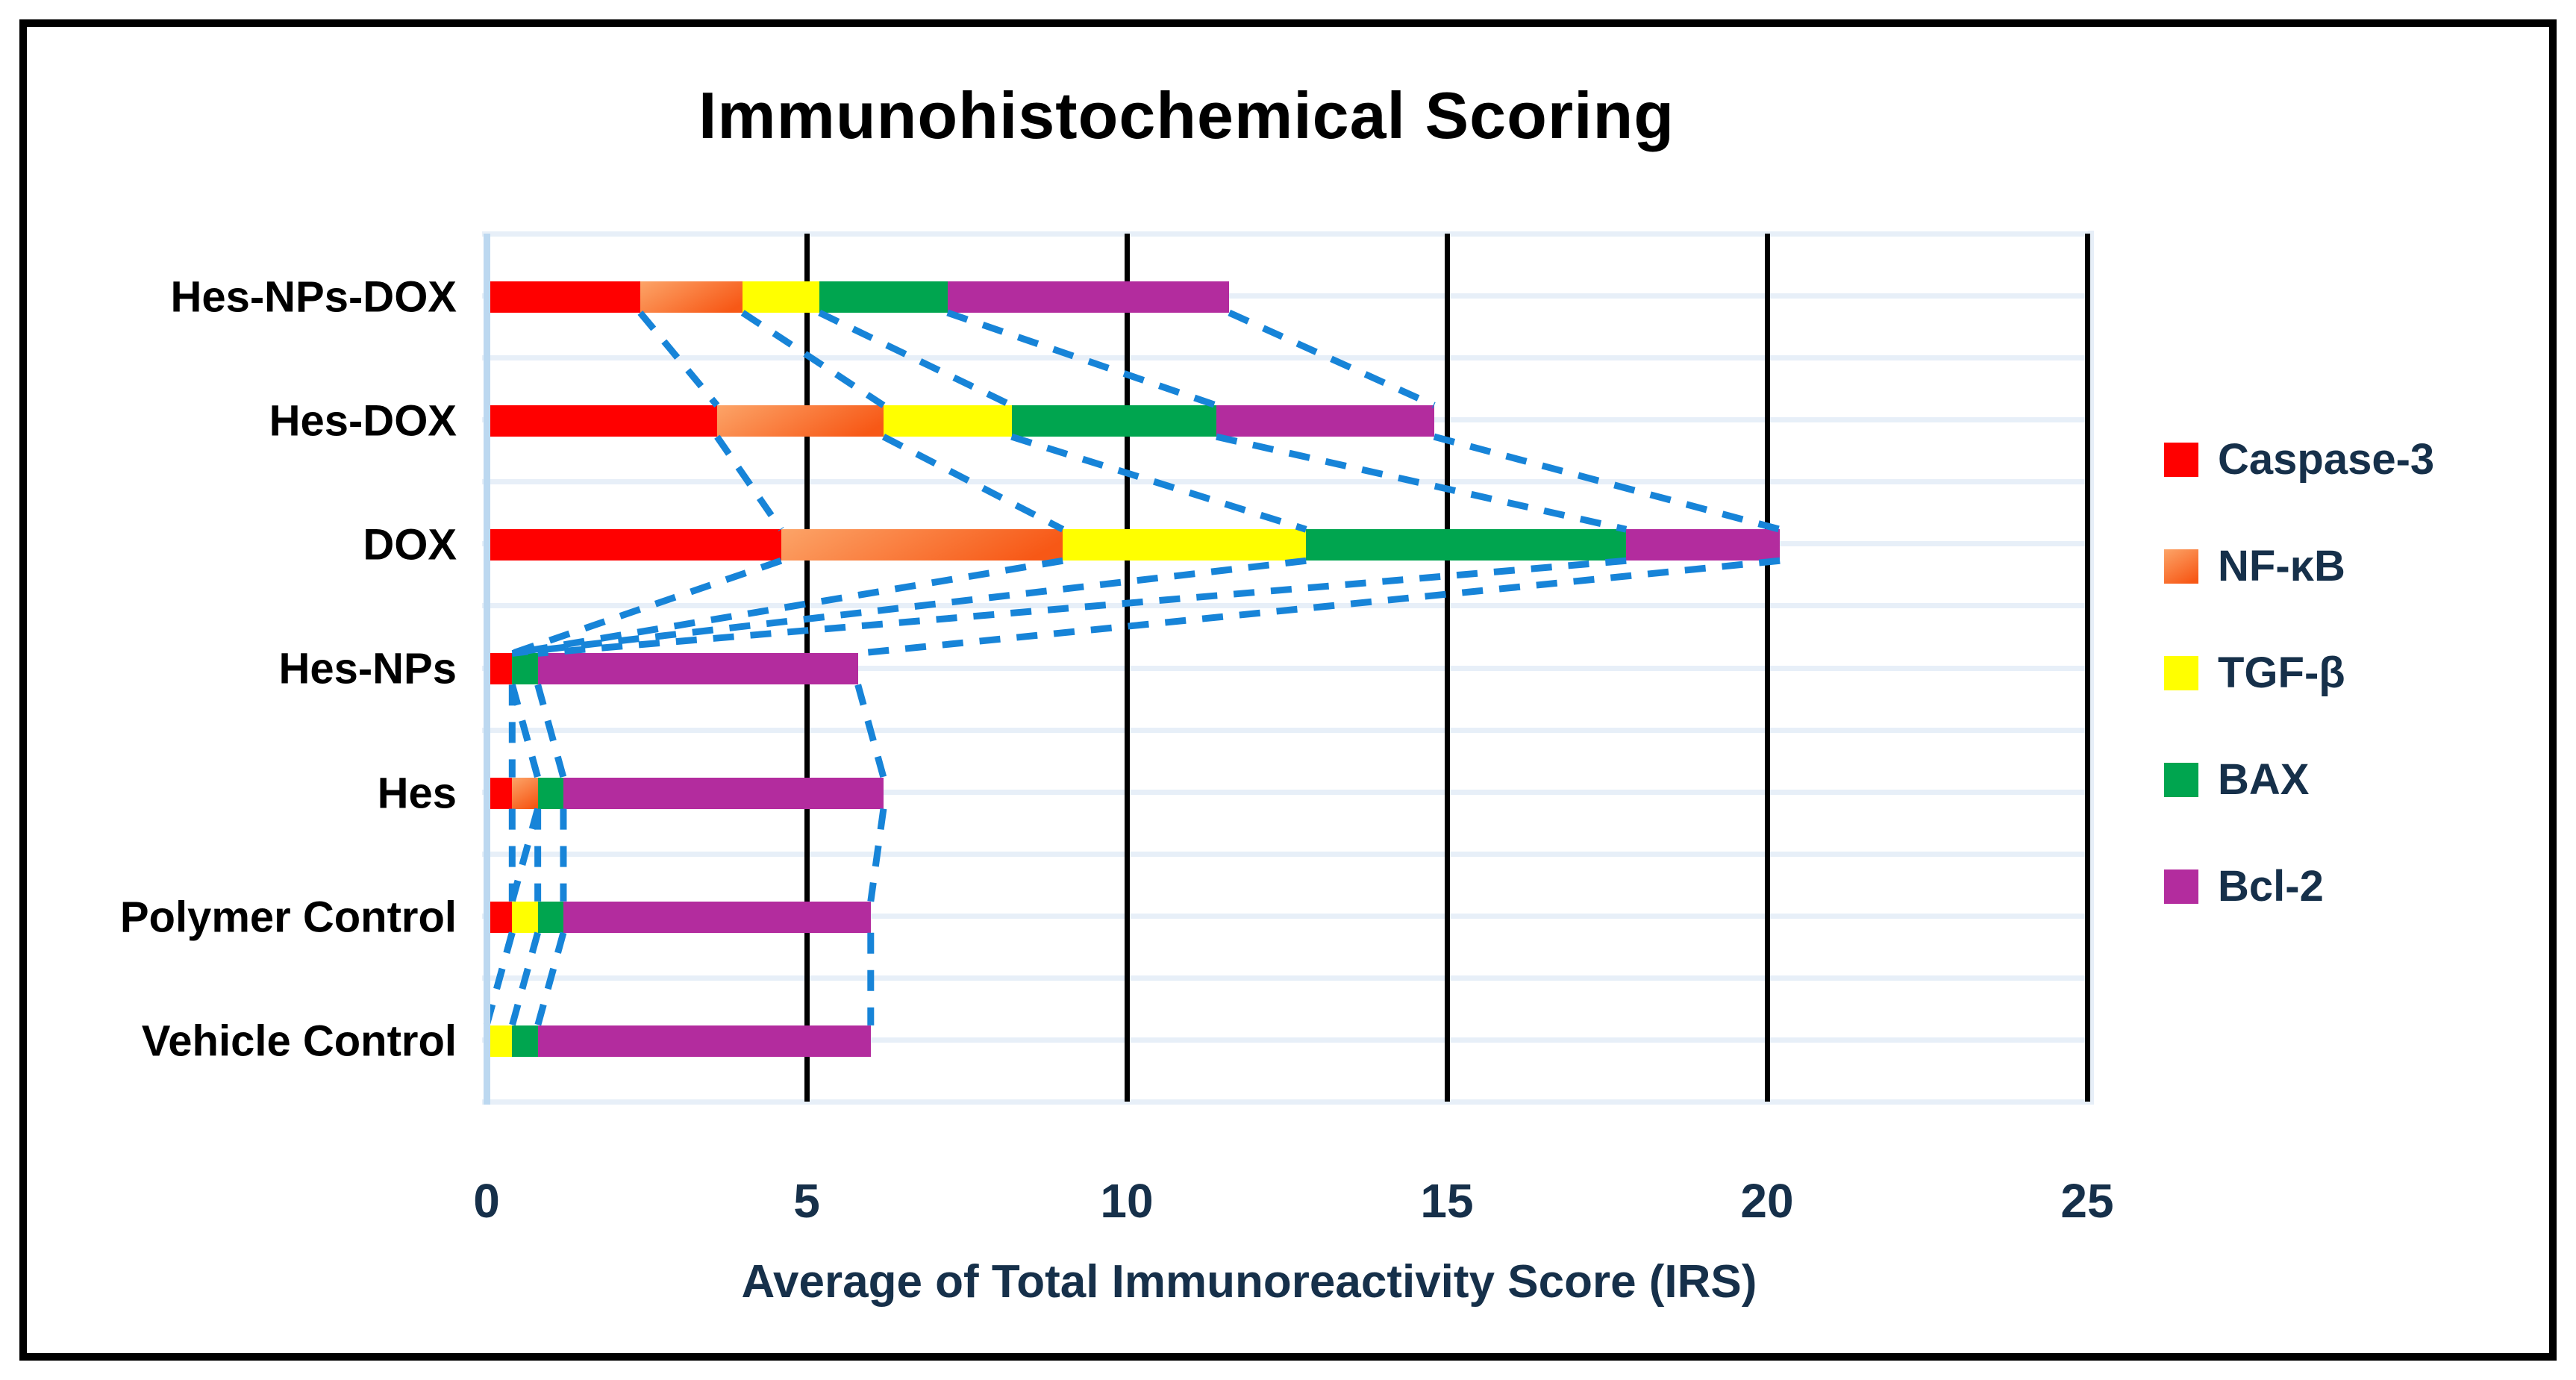 This screenshot has width=2576, height=1380. What do you see at coordinates (367, 668) in the screenshot?
I see `category-label: Hes-NPs` at bounding box center [367, 668].